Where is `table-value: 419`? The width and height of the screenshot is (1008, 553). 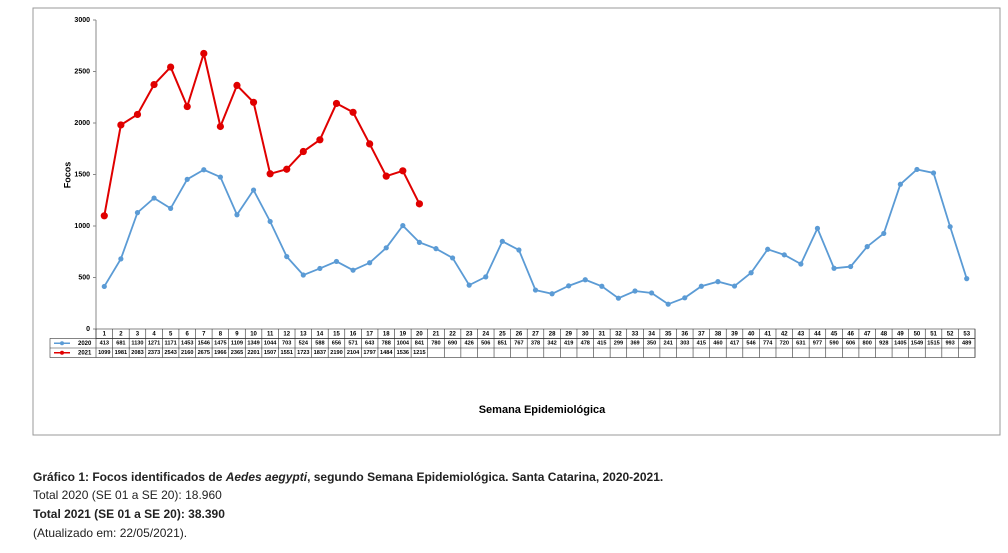 table-value: 419 is located at coordinates (568, 344).